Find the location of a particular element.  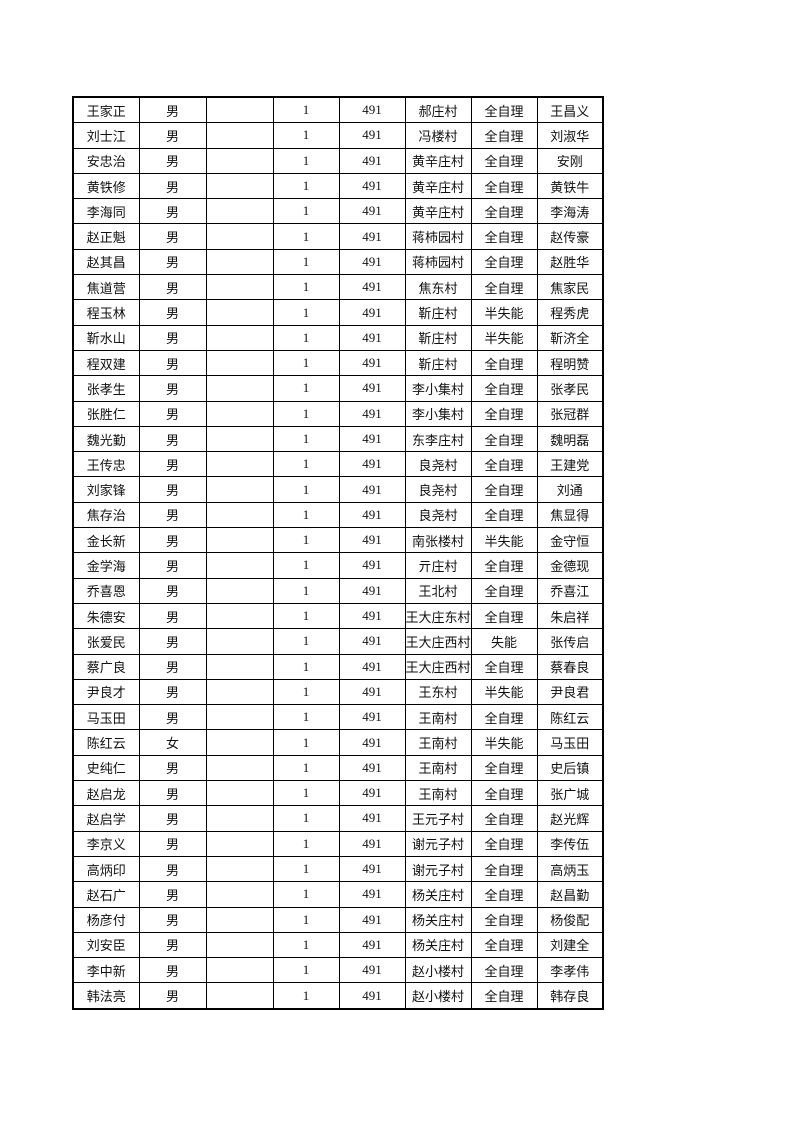

name-cell: 靳水山 is located at coordinates (106, 337).